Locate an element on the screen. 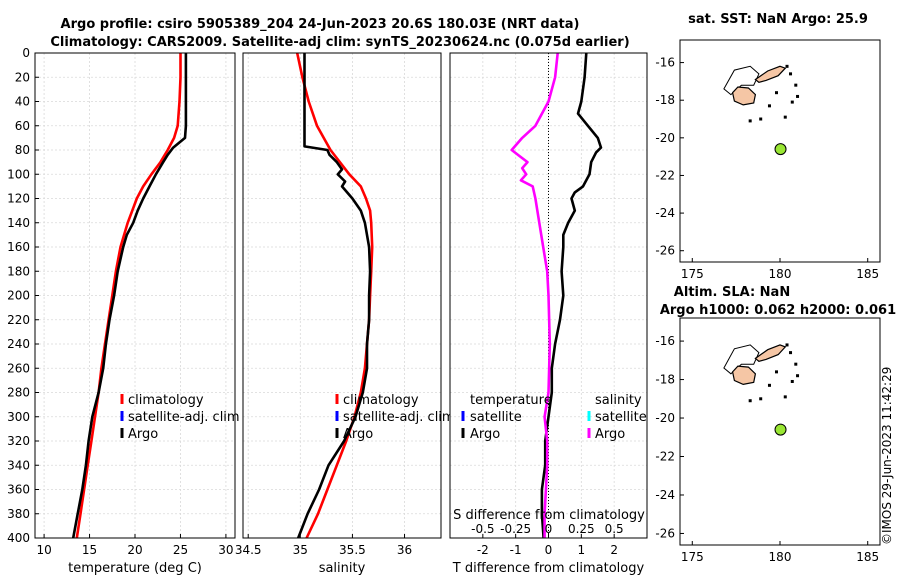  s-difference-tick-label: 0 is located at coordinates (549, 529).